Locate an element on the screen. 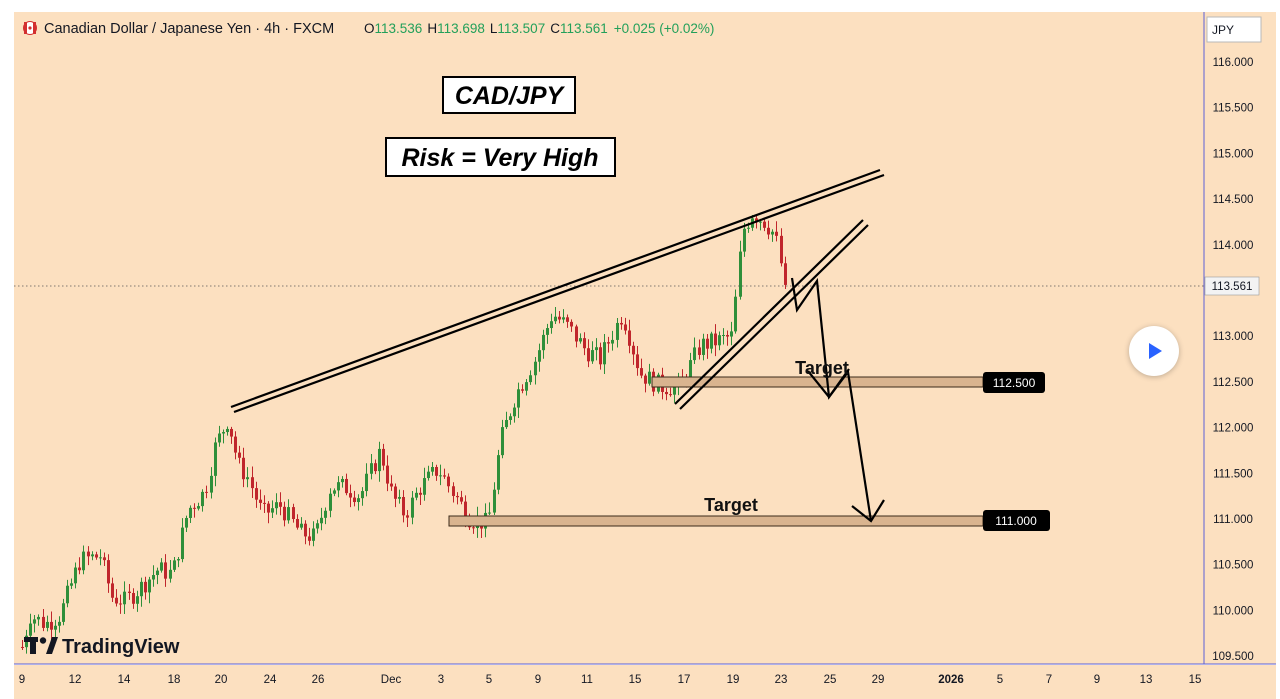 This screenshot has width=1280, height=699. time-tick-label: 14 is located at coordinates (124, 680).